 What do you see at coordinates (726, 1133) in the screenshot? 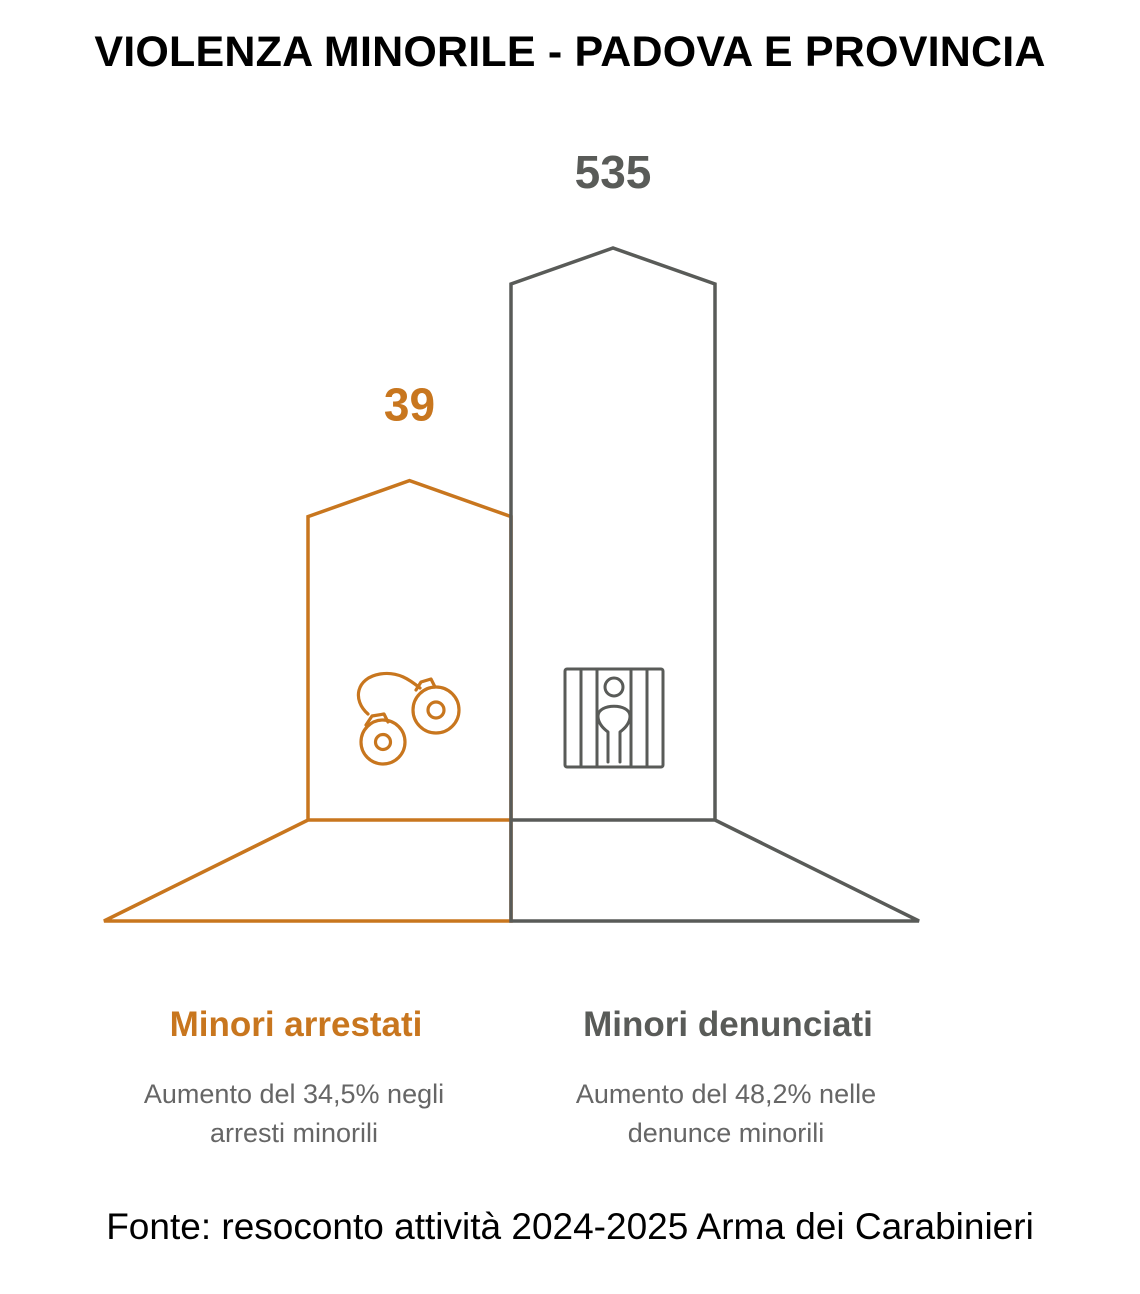
I see `category-description-denunciati-line2: denunce minorili` at bounding box center [726, 1133].